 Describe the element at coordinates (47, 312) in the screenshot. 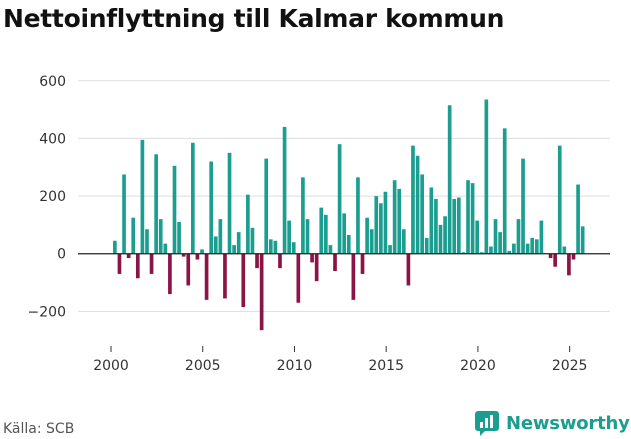

I see `y-tick-label: −200` at that location.